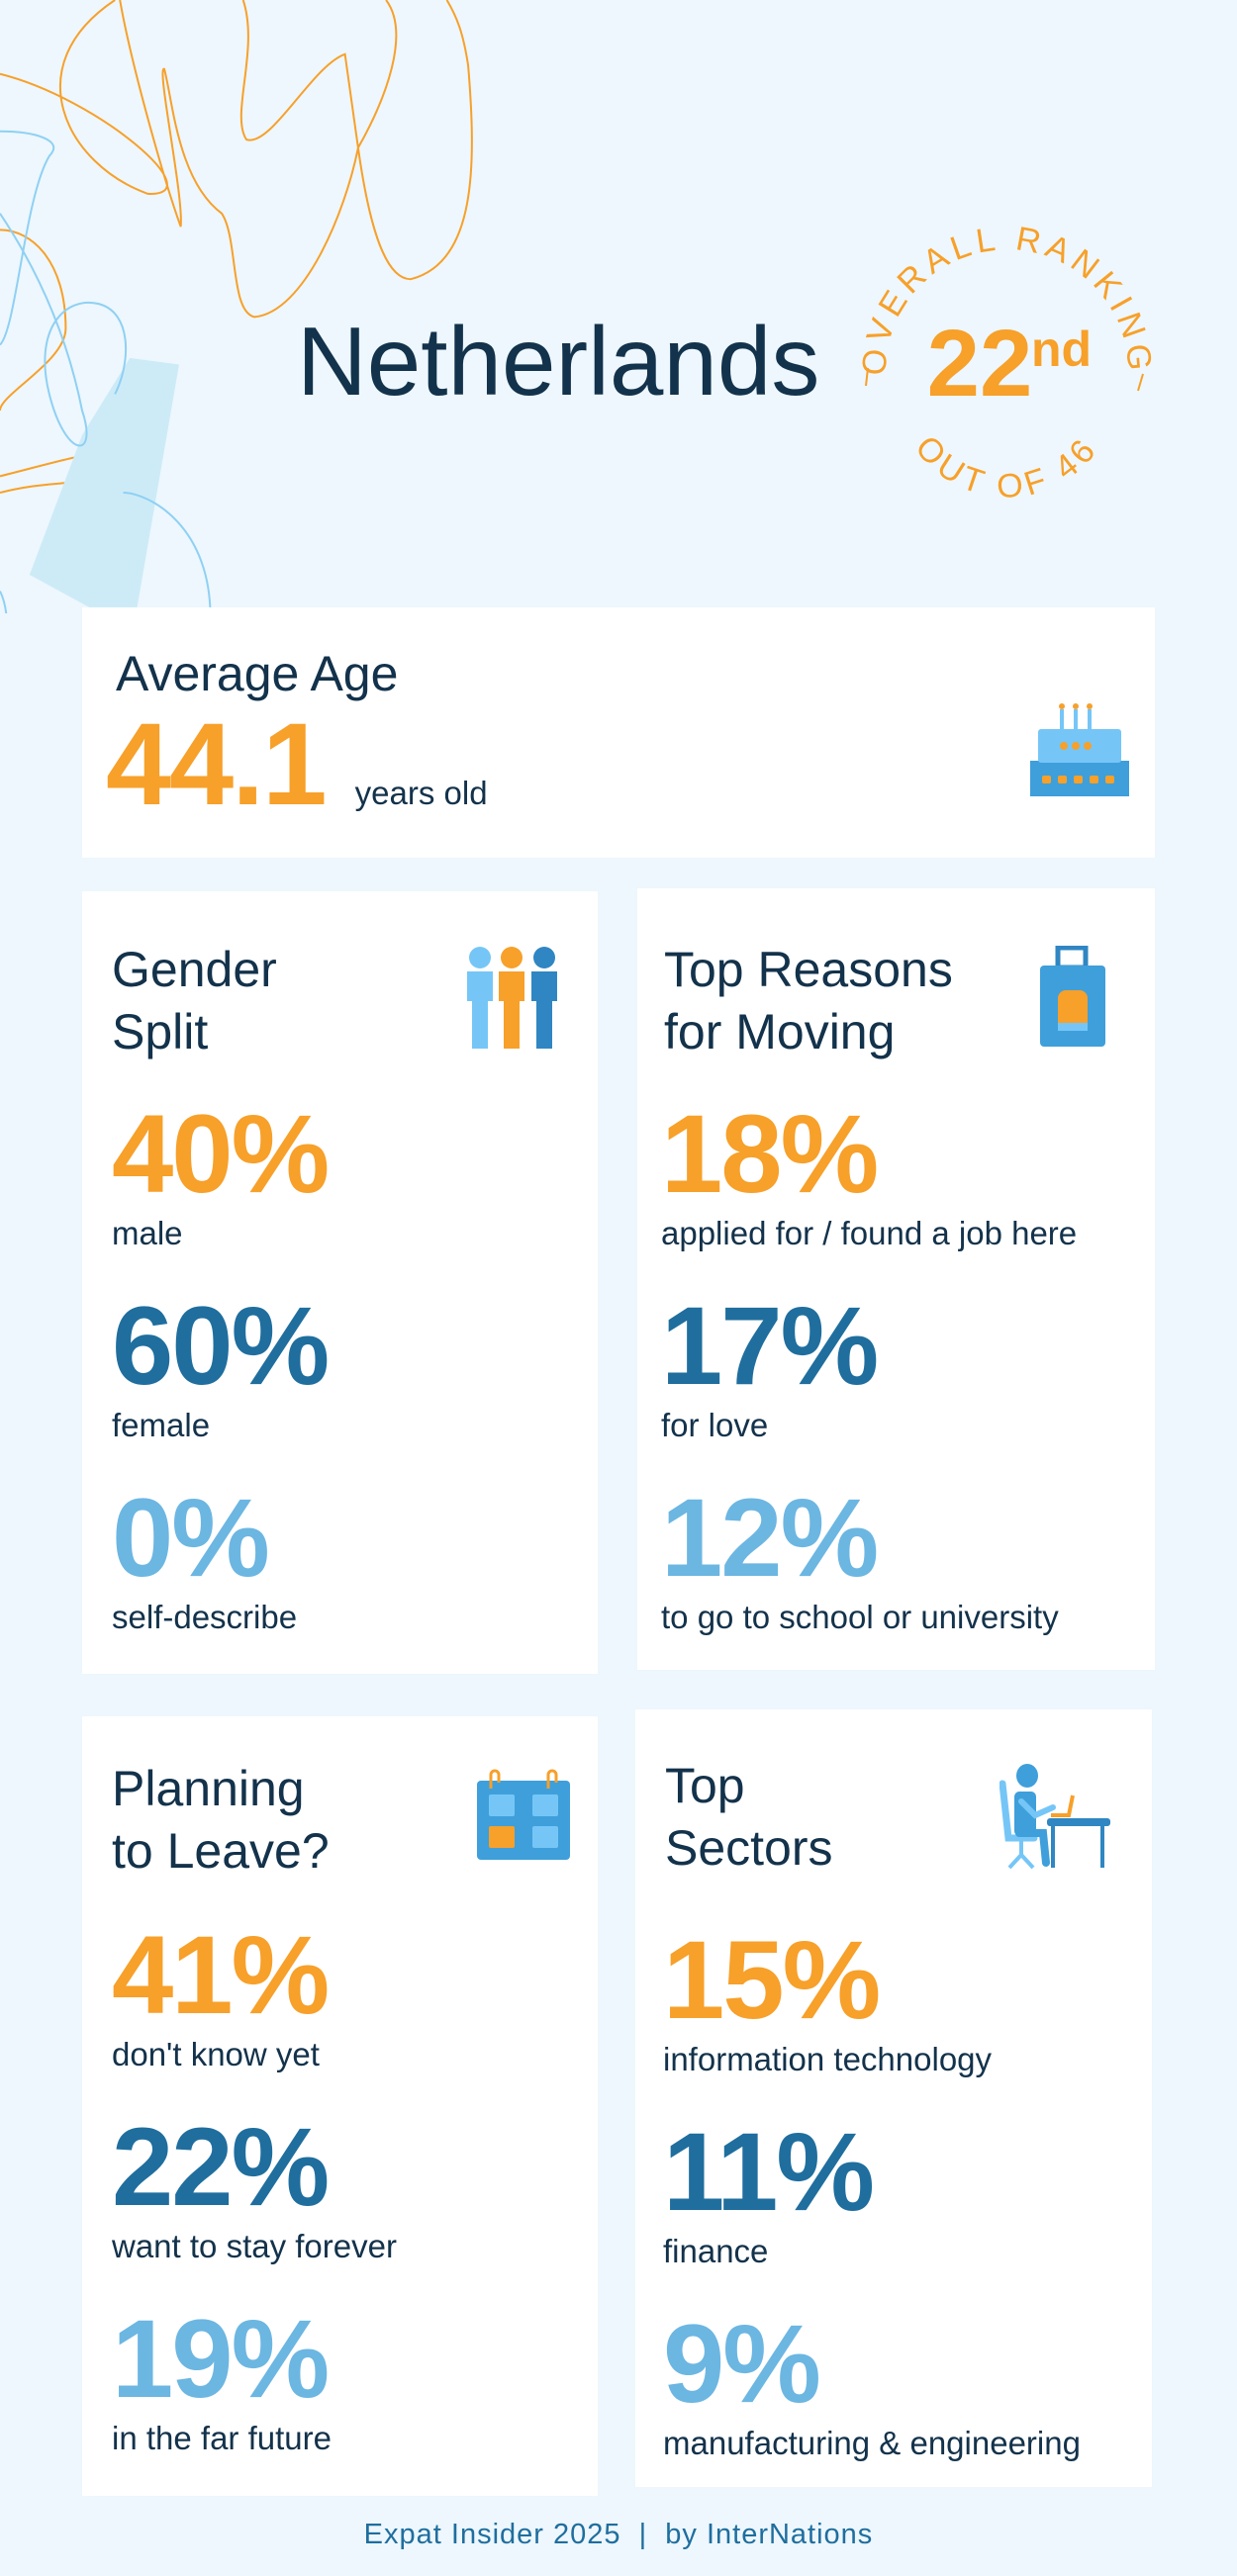 The width and height of the screenshot is (1237, 2576). I want to click on suitcase-icon, so click(1073, 997).